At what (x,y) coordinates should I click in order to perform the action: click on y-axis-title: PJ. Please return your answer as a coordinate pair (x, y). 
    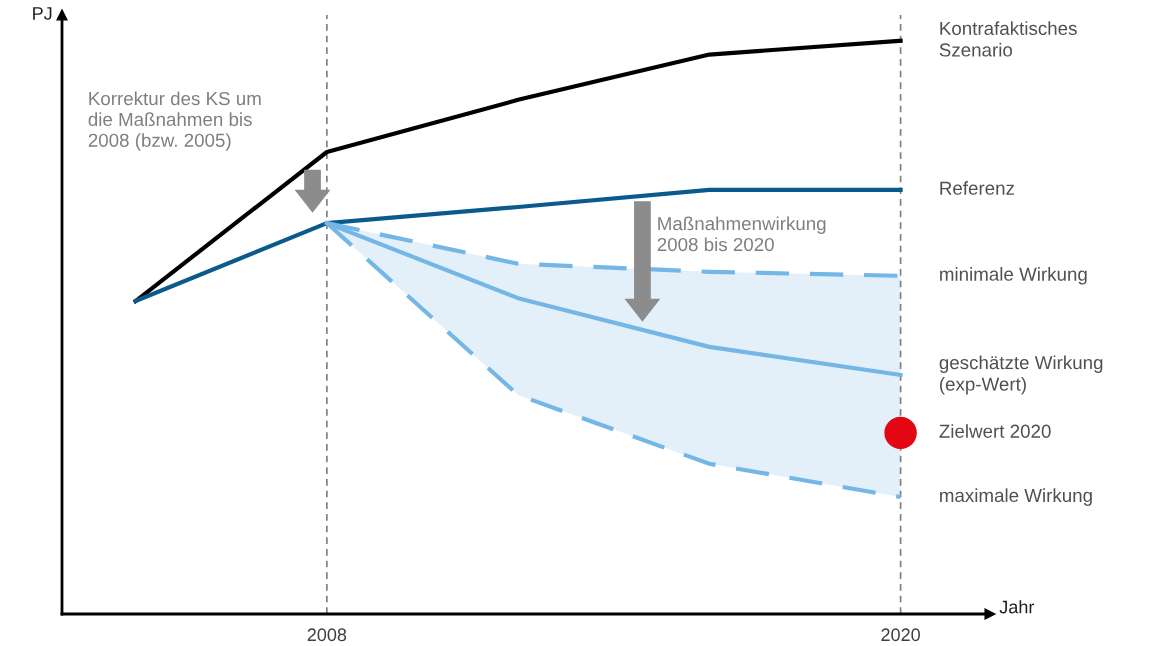
    Looking at the image, I should click on (42, 13).